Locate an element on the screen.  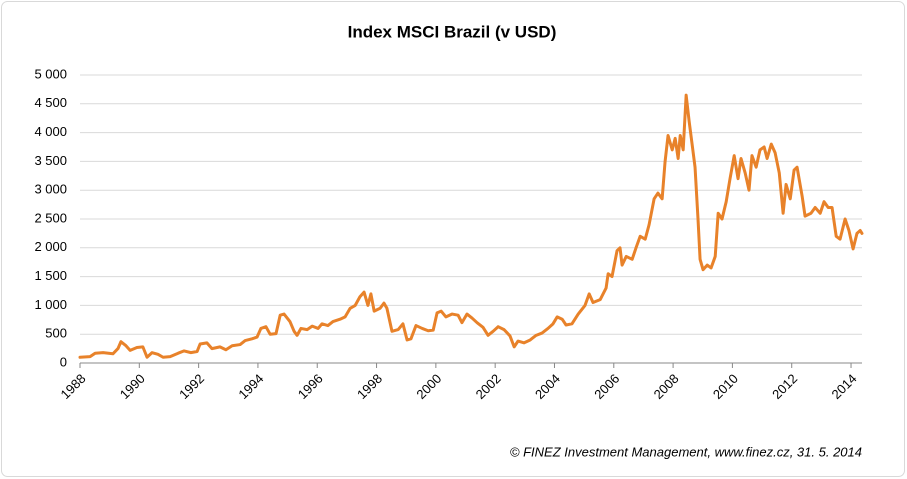
chart-title: Index MSCI Brazil (v USD) is located at coordinates (452, 31).